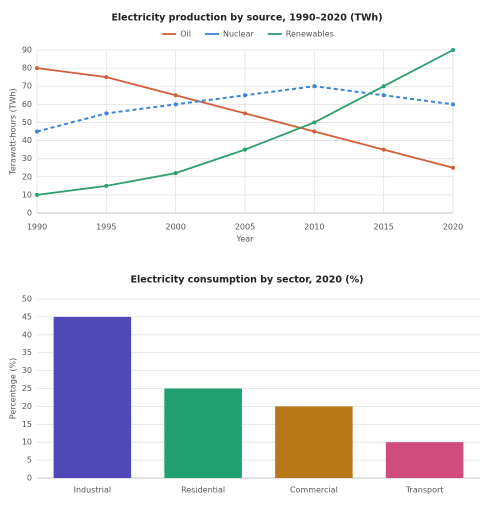  I want to click on y-tick-label: 25, so click(27, 388).